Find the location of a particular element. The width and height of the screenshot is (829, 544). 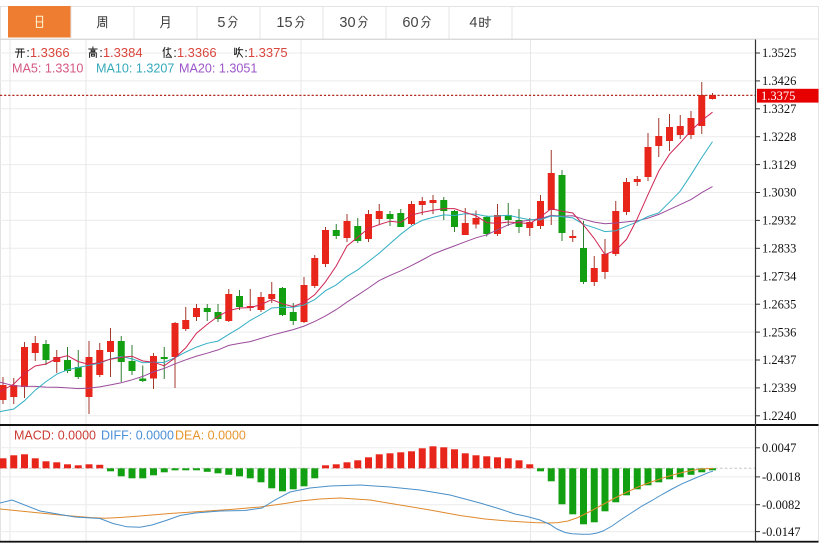

svg-text: -0.0018 is located at coordinates (781, 477).